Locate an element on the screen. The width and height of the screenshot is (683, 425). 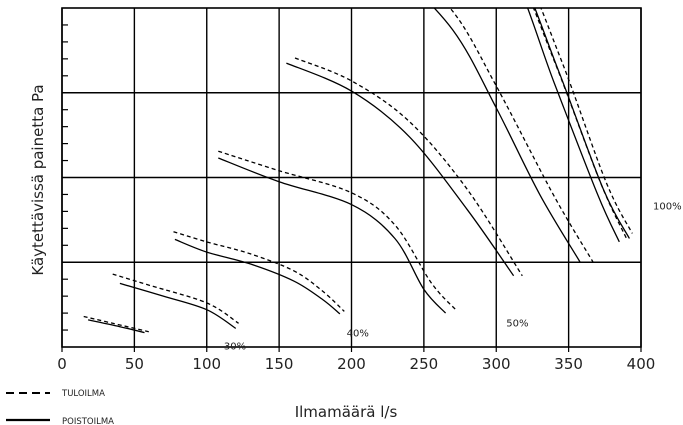
x-tick-labels: 0 50 100 150 200 250 300 350 400 is located at coordinates (356, 360).